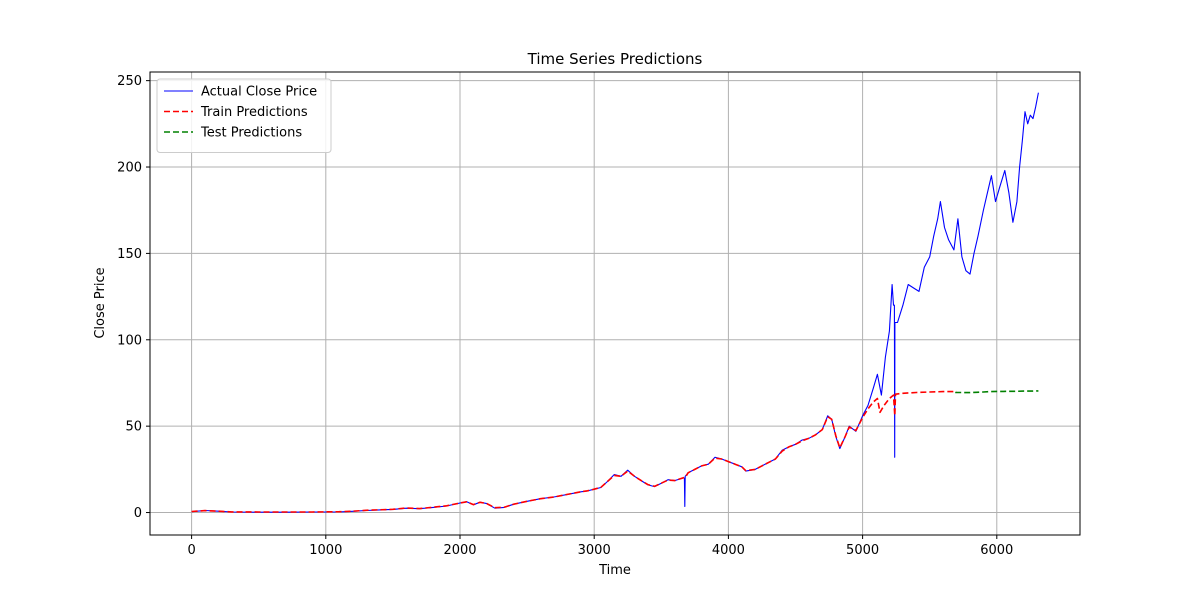 This screenshot has height=604, width=1200. I want to click on y-tick-label: 50, so click(133, 427).